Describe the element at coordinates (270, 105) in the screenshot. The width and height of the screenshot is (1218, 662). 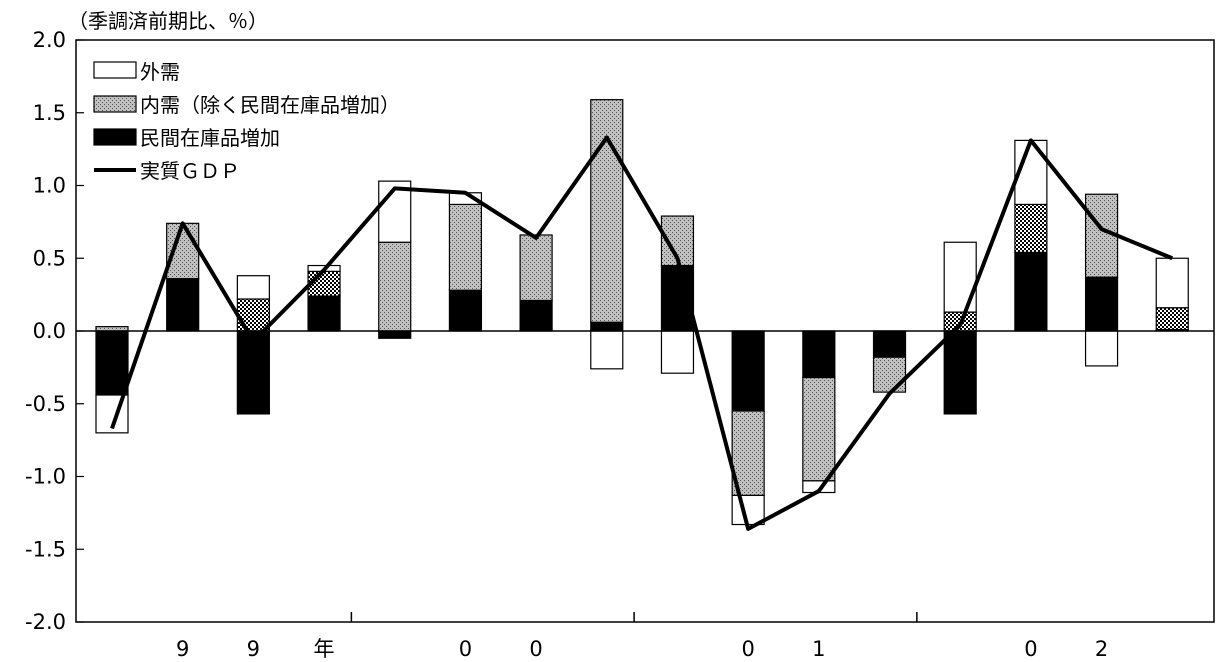
I see `legend-label-domestic: 内需（除く民間在庫品増加）` at that location.